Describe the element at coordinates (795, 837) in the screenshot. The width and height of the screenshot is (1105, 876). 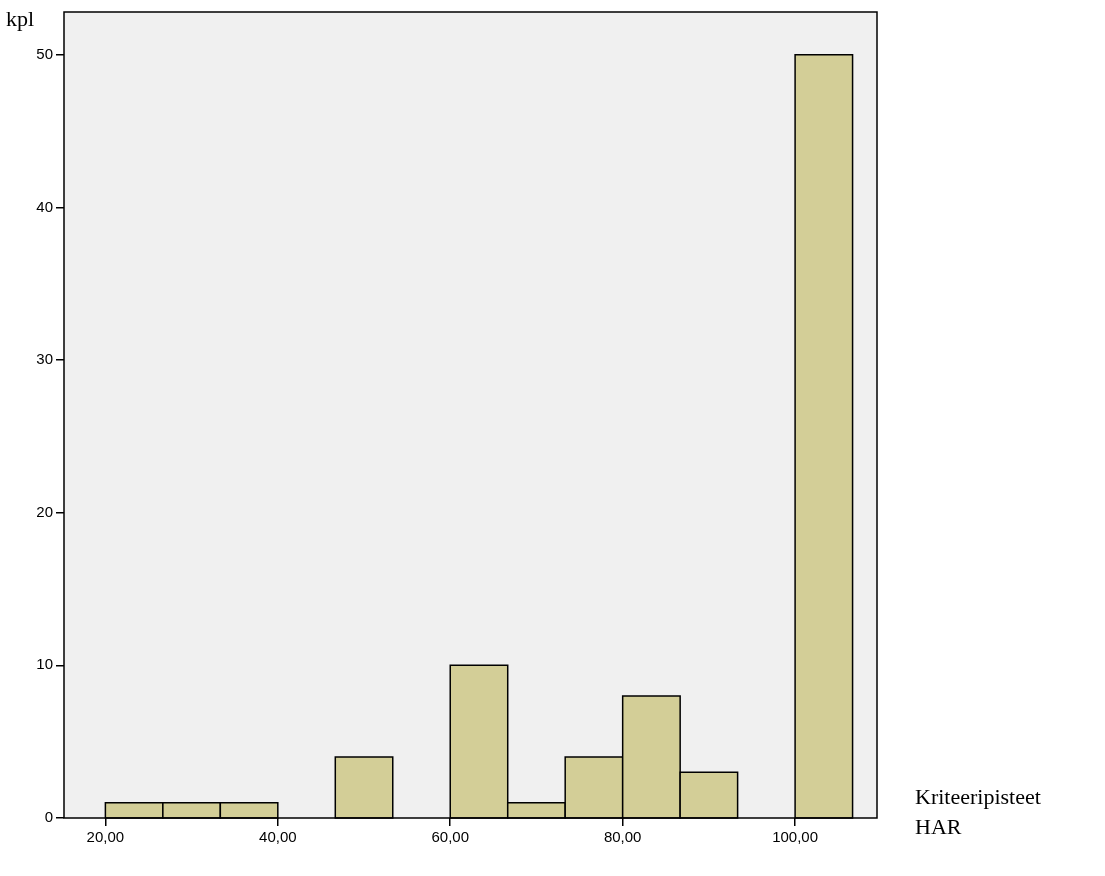
I see `x-tick-label: 100,00` at that location.